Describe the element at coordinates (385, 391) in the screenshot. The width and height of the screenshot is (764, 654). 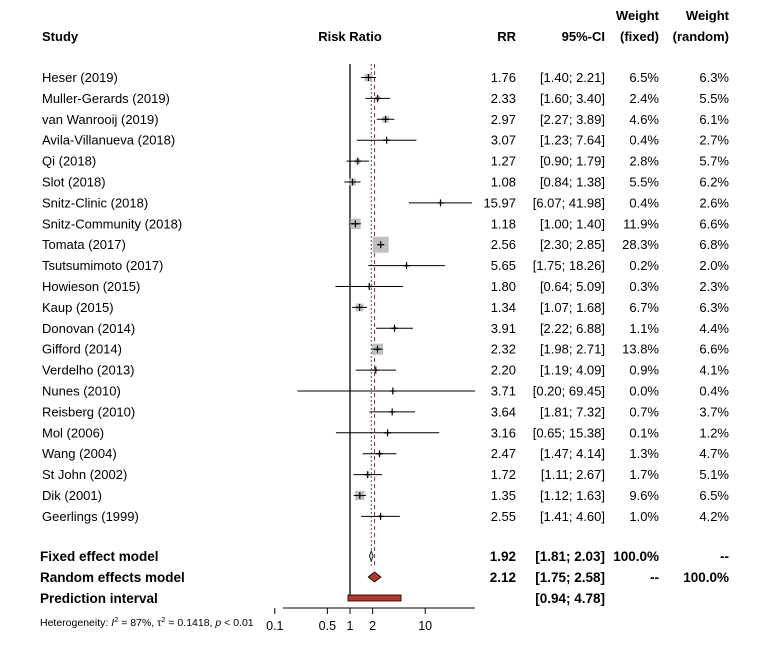
I see `study-row: Nunes (2010) 3.71 [0.20; 69.45] 0.0% 0.4%` at that location.